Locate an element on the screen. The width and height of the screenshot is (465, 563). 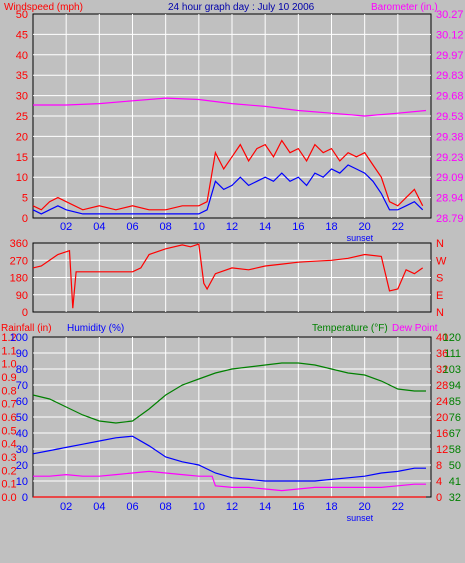
y-tick-label: 4 is located at coordinates (439, 482).